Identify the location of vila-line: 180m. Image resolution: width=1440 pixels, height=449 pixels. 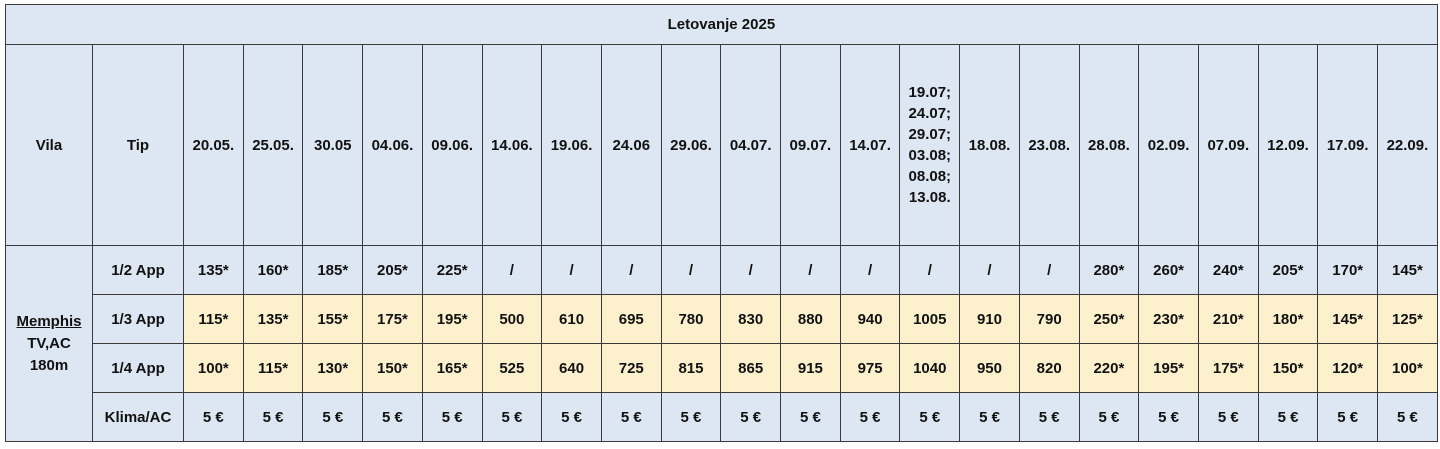
(49, 365).